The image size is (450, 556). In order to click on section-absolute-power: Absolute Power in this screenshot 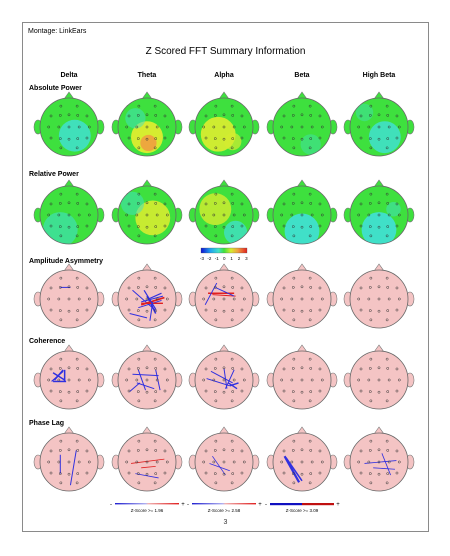, I will do `click(55, 88)`.